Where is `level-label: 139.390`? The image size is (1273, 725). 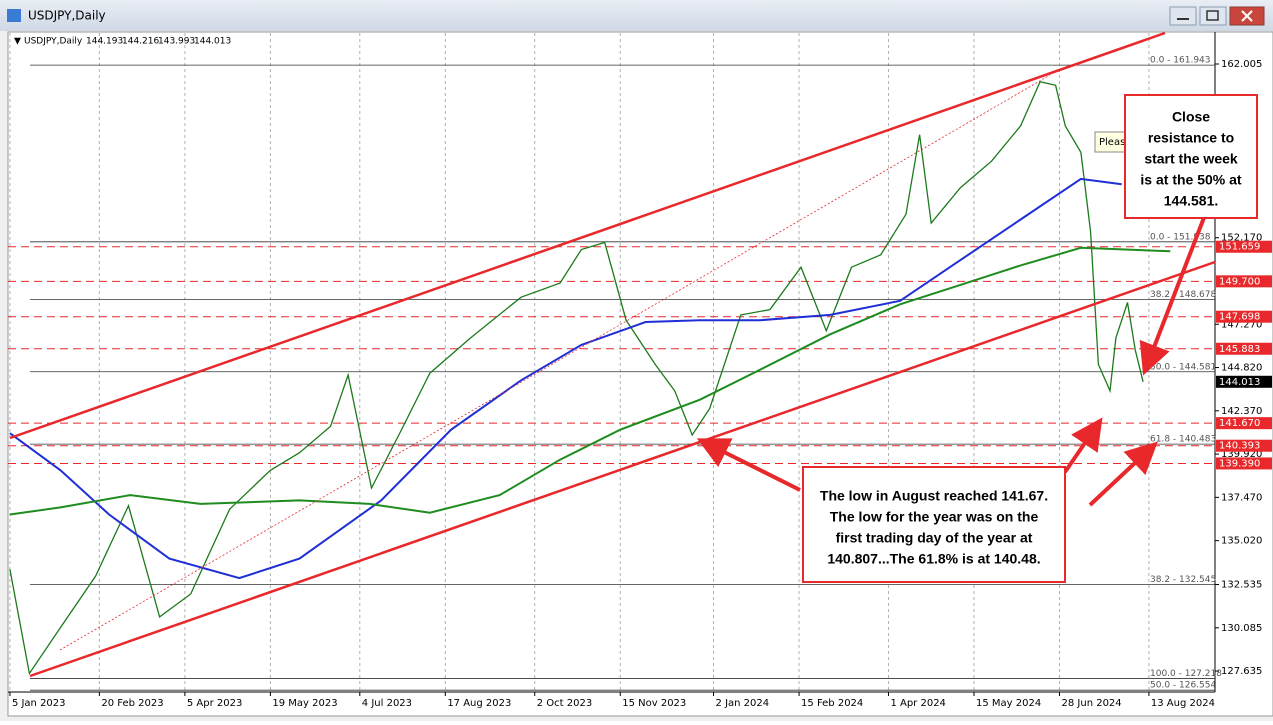 level-label: 139.390 is located at coordinates (1239, 463).